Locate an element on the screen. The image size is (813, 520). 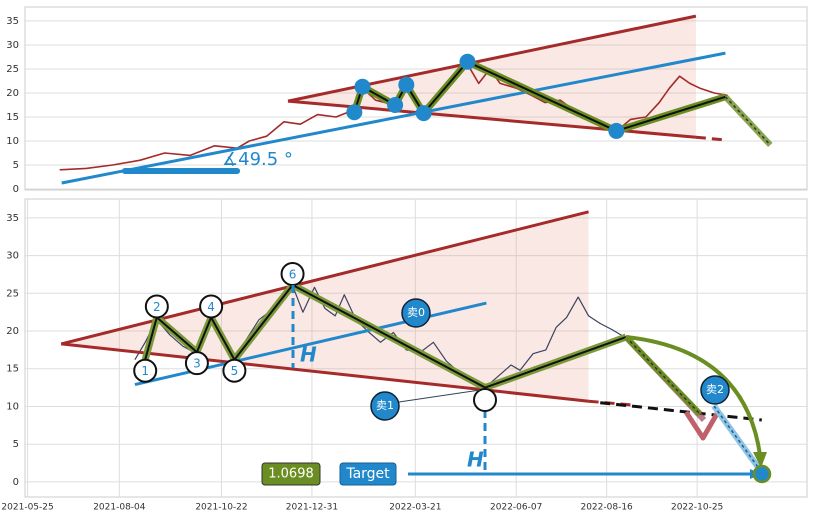
x-tick-label: 2022-08-16 is located at coordinates (606, 508).